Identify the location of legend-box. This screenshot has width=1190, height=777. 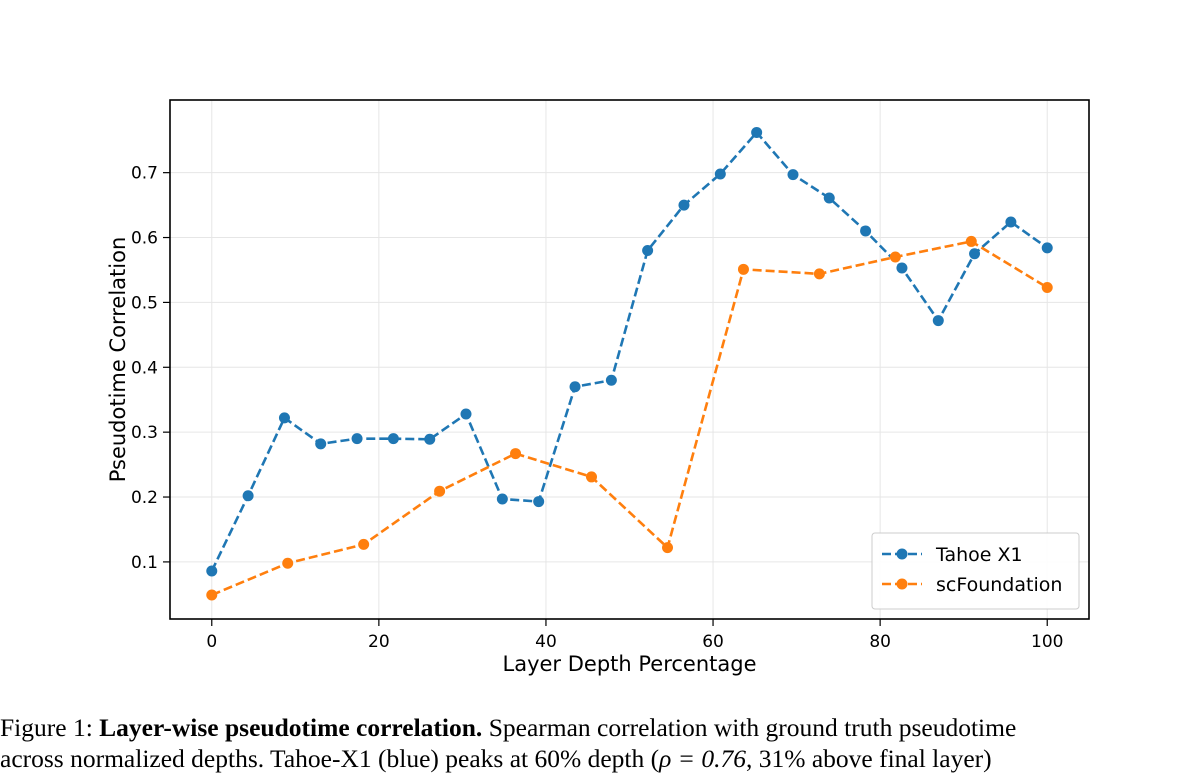
(975, 571).